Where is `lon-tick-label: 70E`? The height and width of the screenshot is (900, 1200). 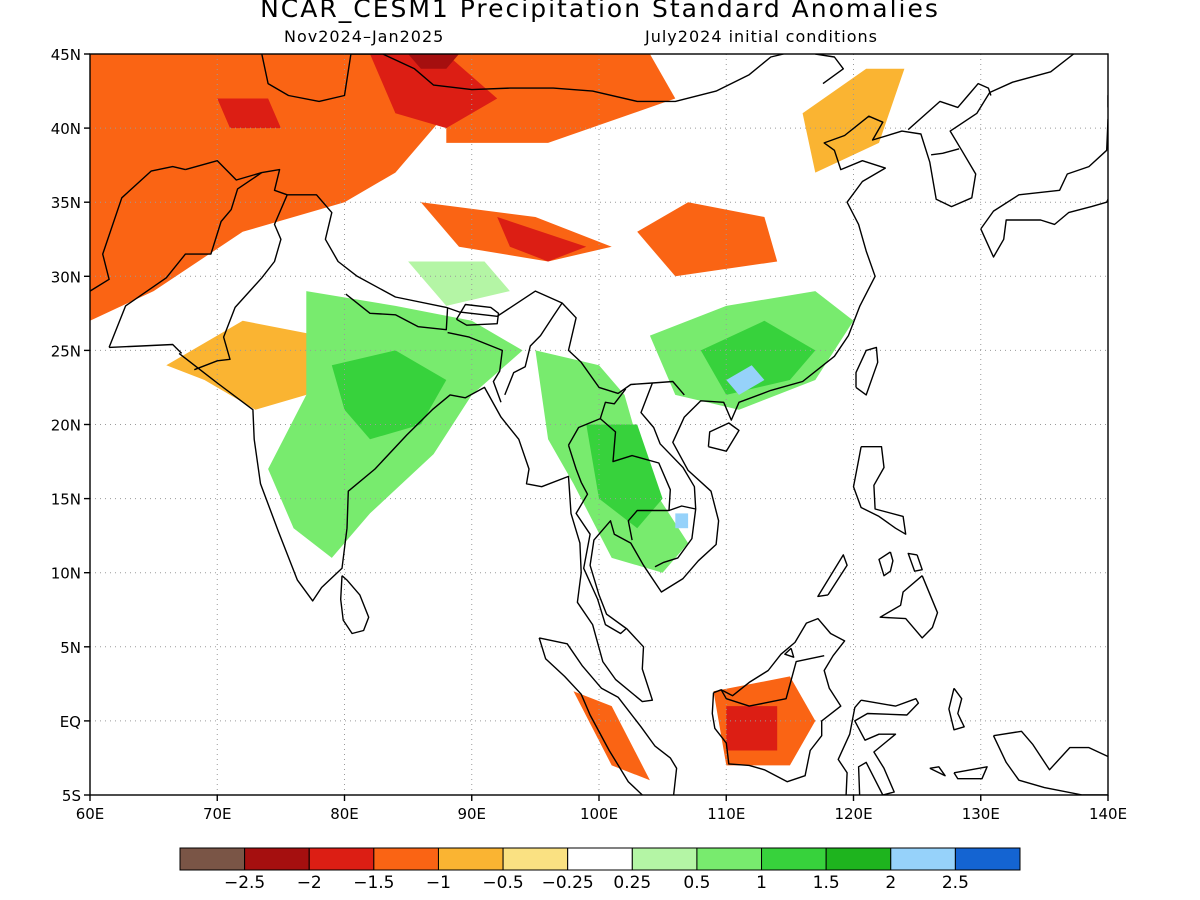 lon-tick-label: 70E is located at coordinates (217, 814).